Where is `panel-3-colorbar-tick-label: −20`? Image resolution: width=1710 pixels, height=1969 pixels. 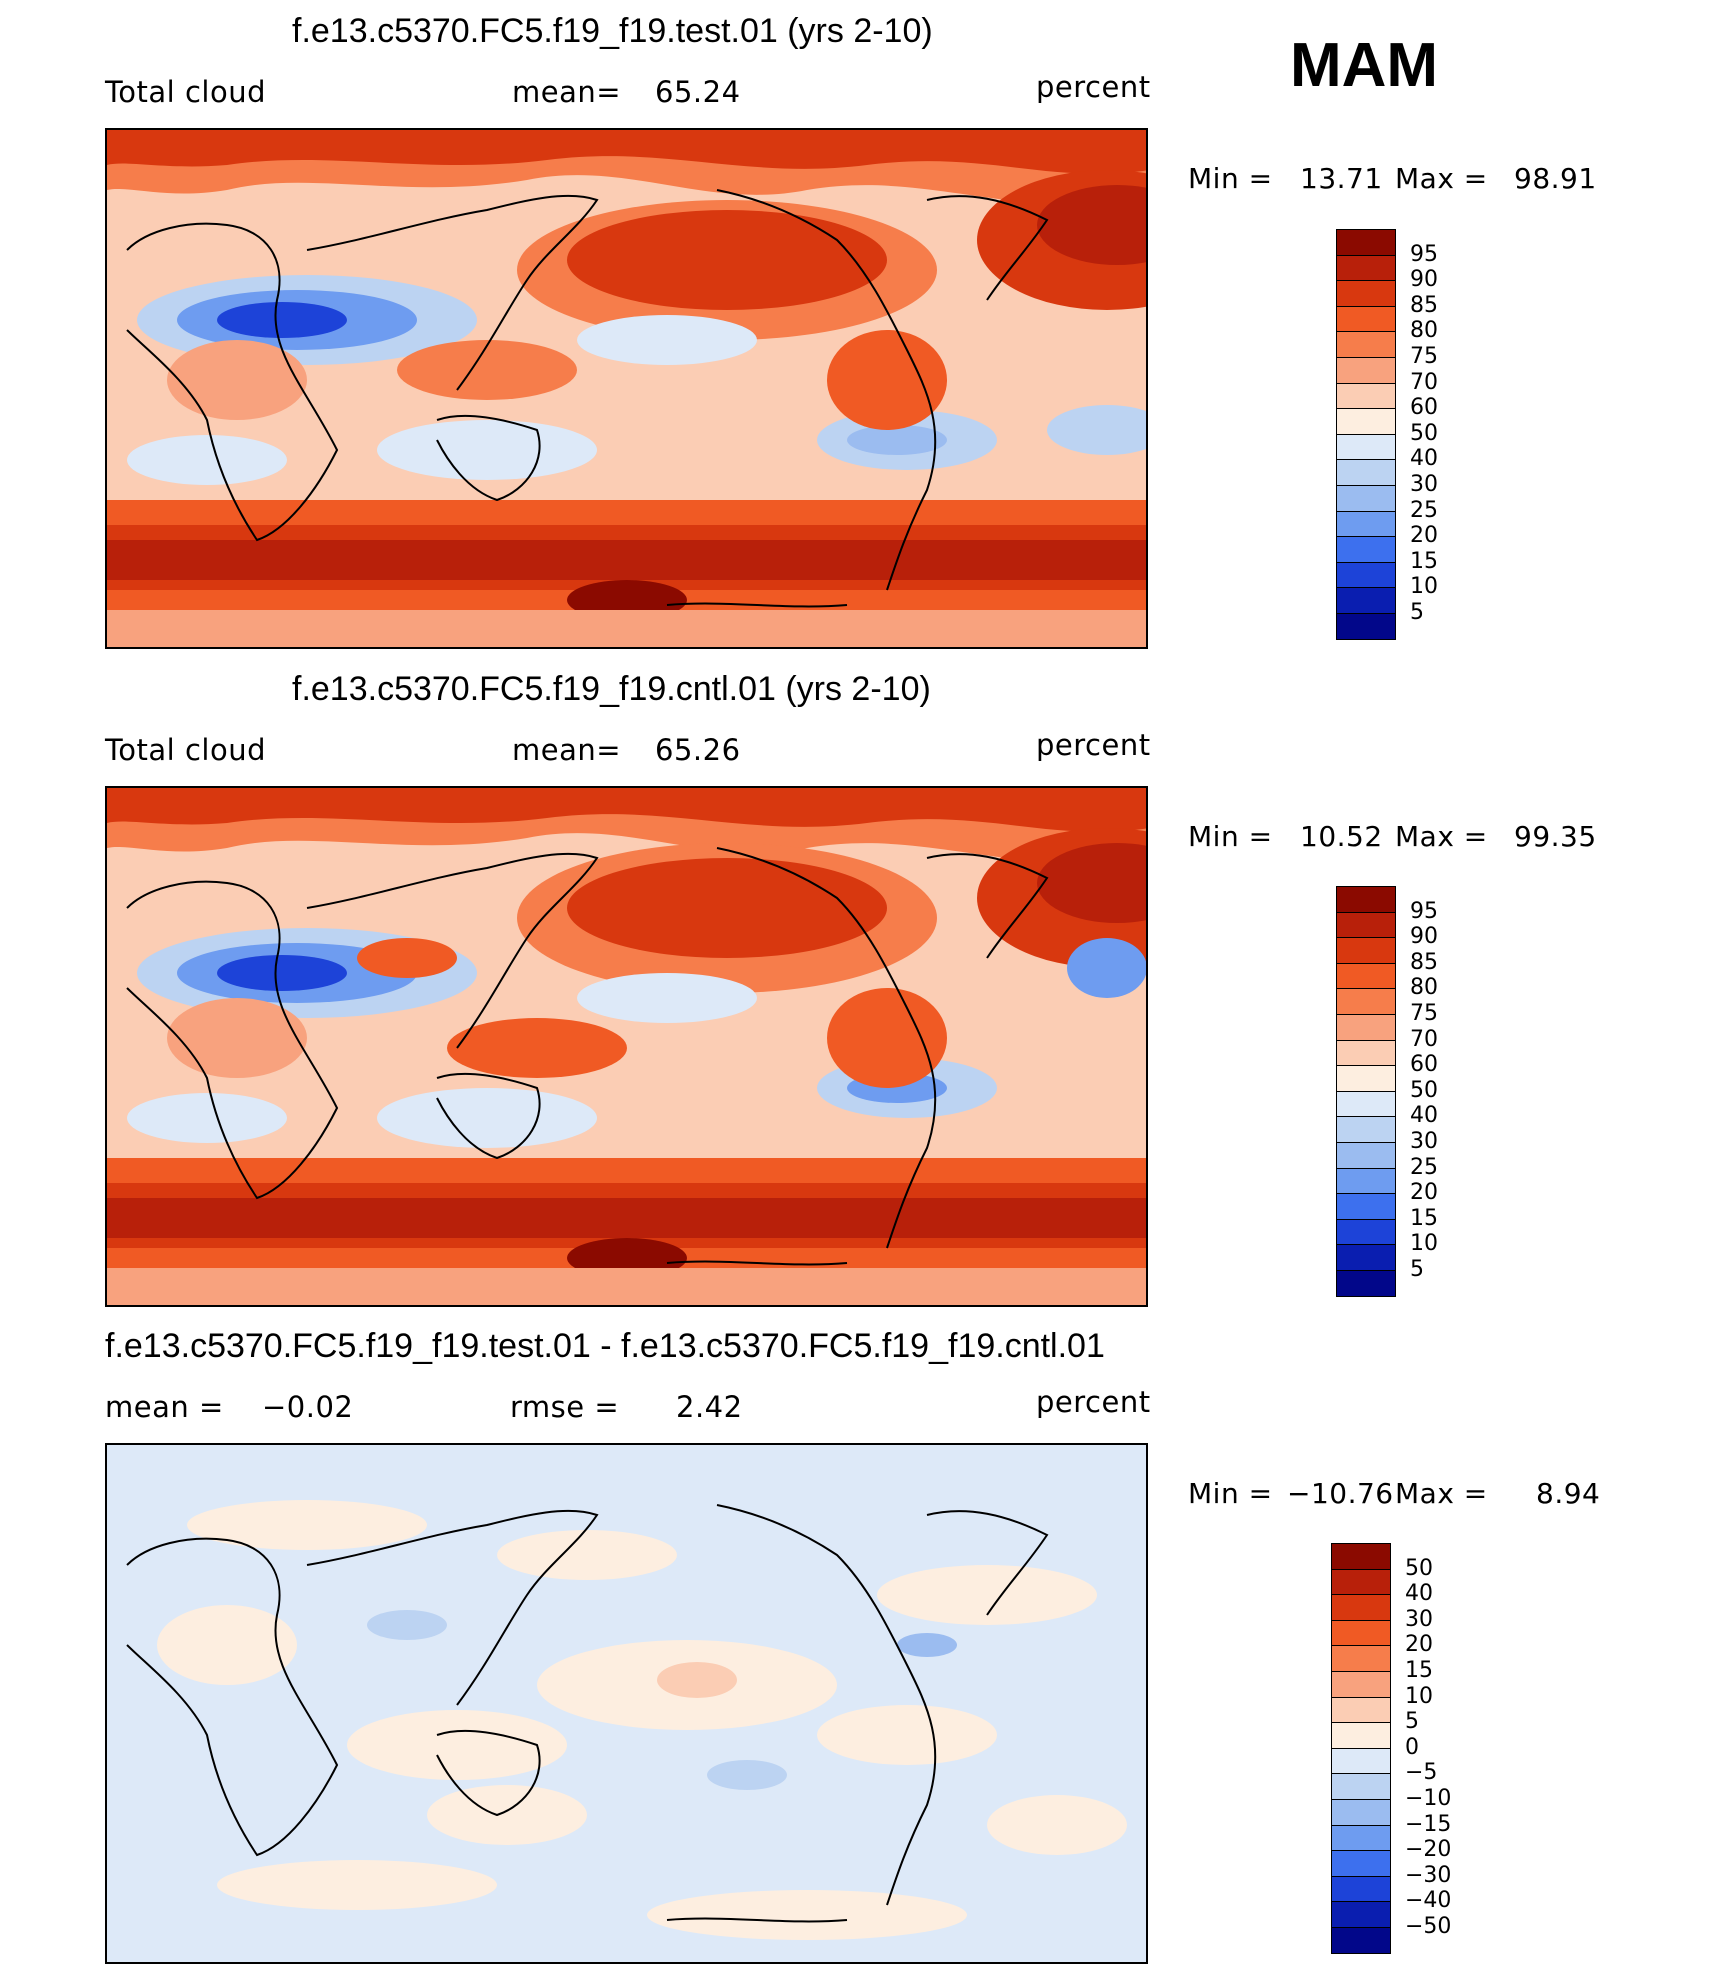
panel-3-colorbar-tick-label: −20 is located at coordinates (1428, 1850).